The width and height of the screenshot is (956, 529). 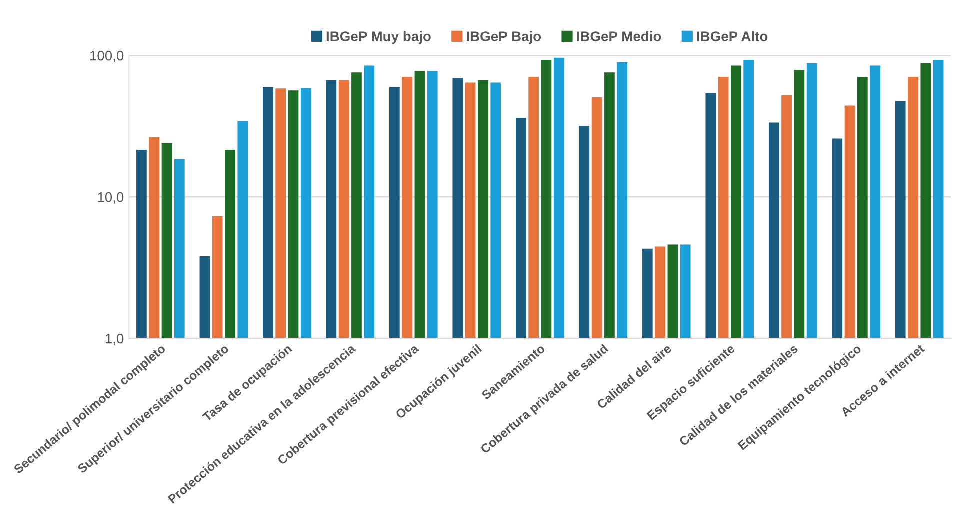 I want to click on legend-label: IBGeP Muy bajo, so click(x=378, y=37).